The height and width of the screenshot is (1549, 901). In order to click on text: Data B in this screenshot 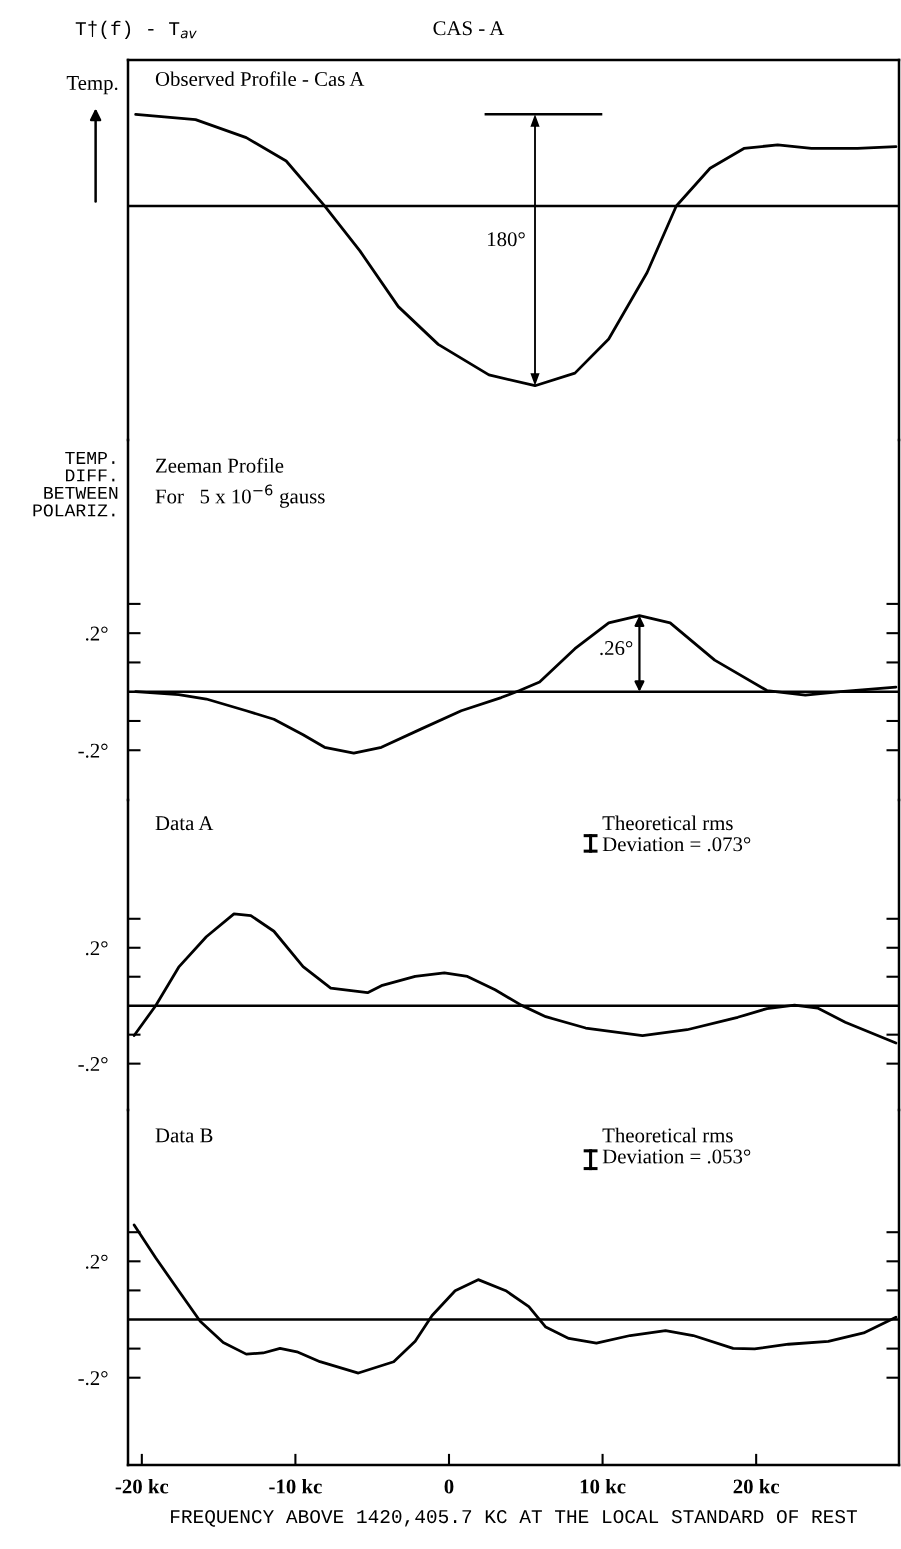, I will do `click(184, 1135)`.